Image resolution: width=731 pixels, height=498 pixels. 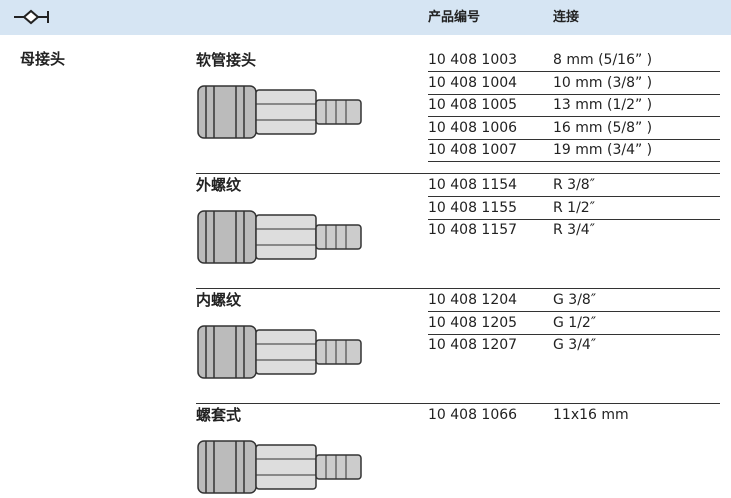 I want to click on coupling-icon, so click(x=31, y=17).